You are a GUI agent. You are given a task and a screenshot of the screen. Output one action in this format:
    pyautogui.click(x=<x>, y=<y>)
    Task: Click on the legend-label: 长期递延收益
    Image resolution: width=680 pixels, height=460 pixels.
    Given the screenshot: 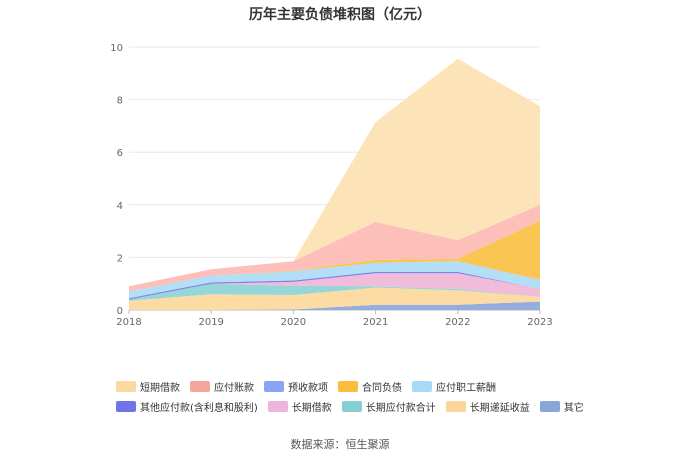 What is the action you would take?
    pyautogui.click(x=499, y=408)
    